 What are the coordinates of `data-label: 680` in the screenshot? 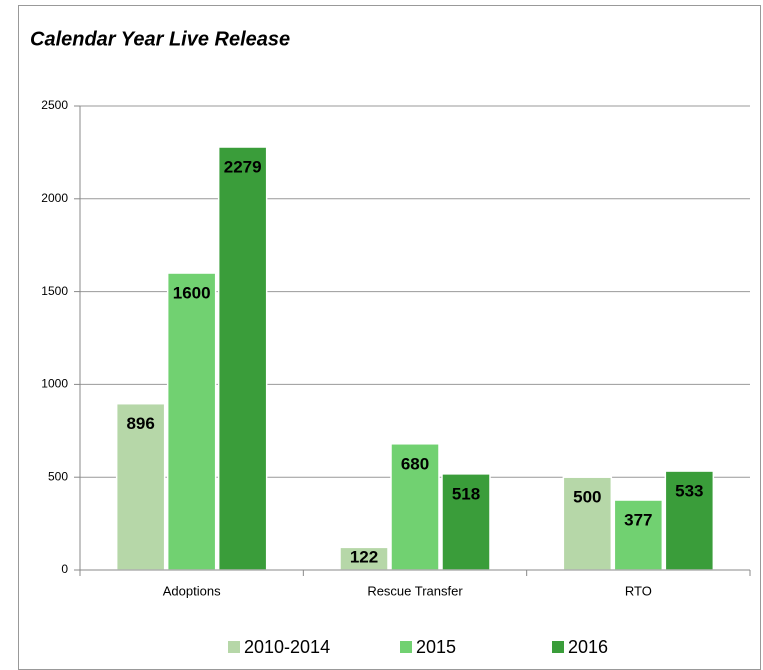 It's located at (415, 463).